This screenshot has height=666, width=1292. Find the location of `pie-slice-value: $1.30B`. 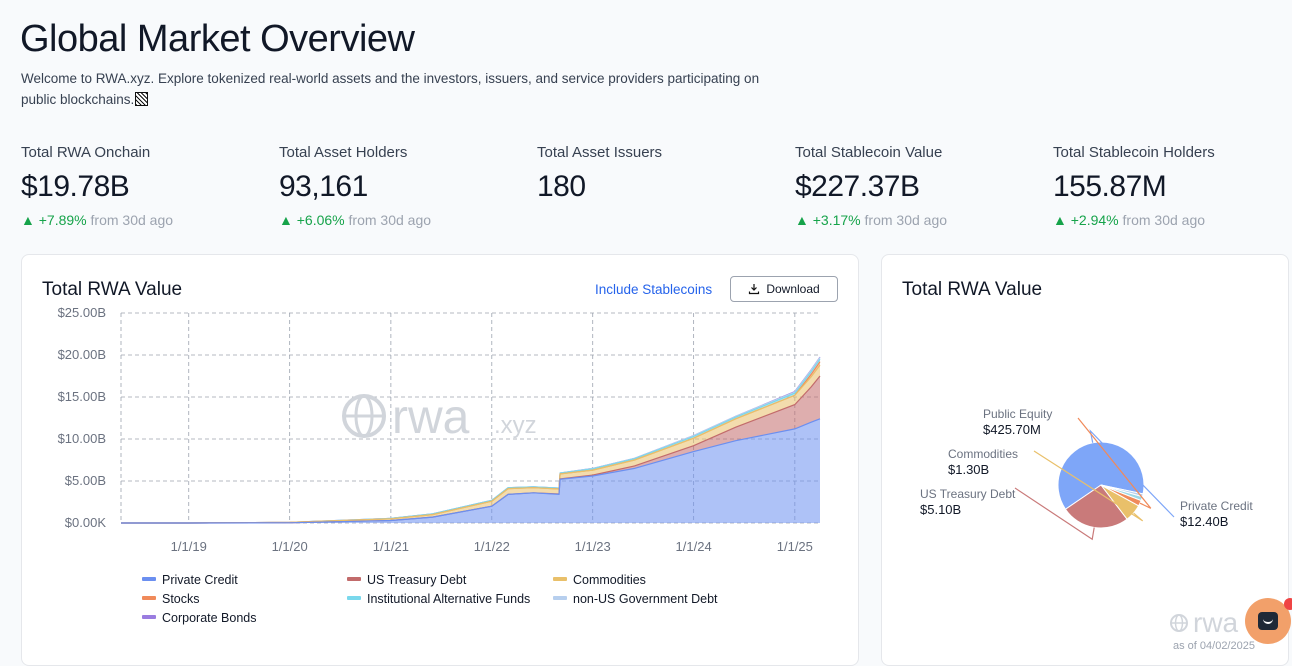

pie-slice-value: $1.30B is located at coordinates (968, 469).